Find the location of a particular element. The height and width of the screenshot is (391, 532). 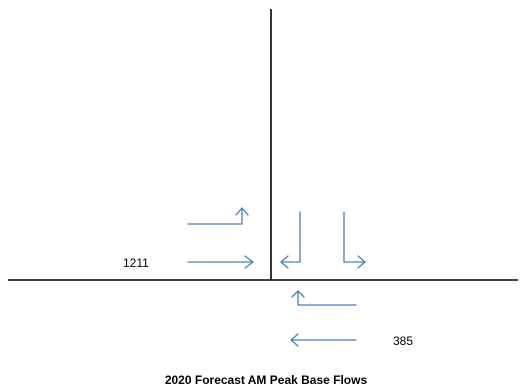

north-approach-left-turn-arrow-icon is located at coordinates (354, 240).